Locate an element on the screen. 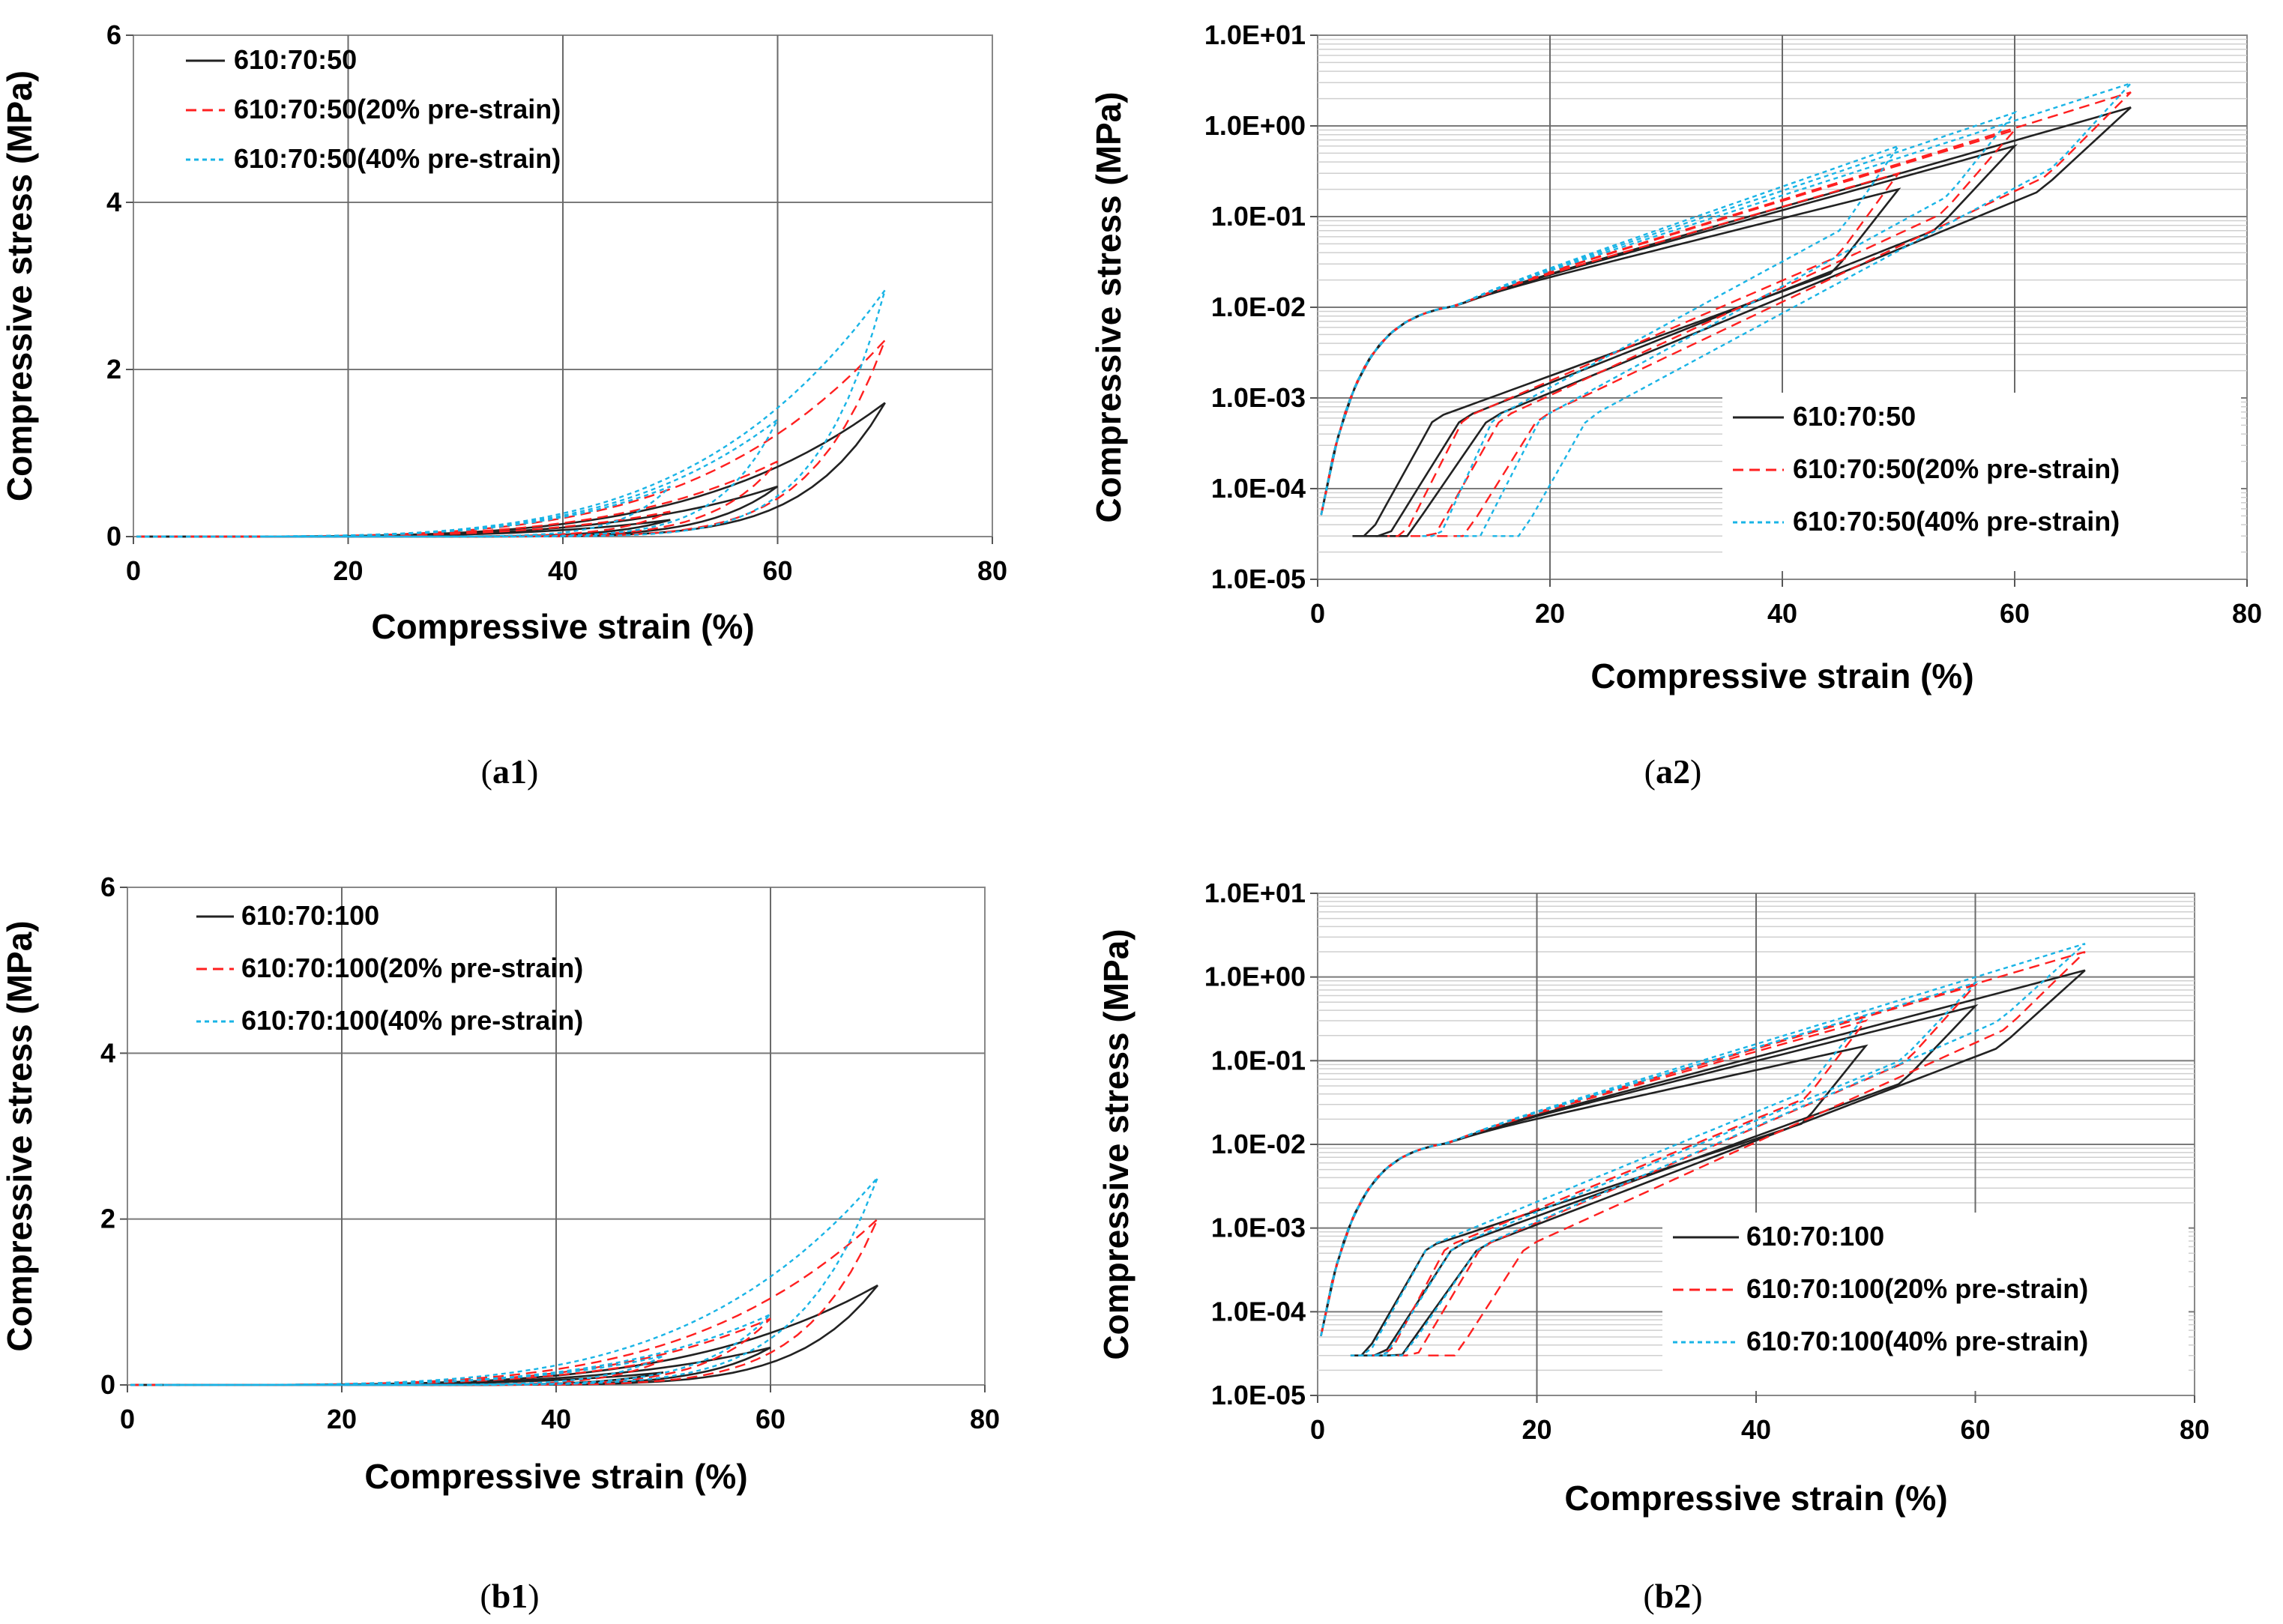 The image size is (2283, 1624). panel-caption: (a1) is located at coordinates (510, 771).